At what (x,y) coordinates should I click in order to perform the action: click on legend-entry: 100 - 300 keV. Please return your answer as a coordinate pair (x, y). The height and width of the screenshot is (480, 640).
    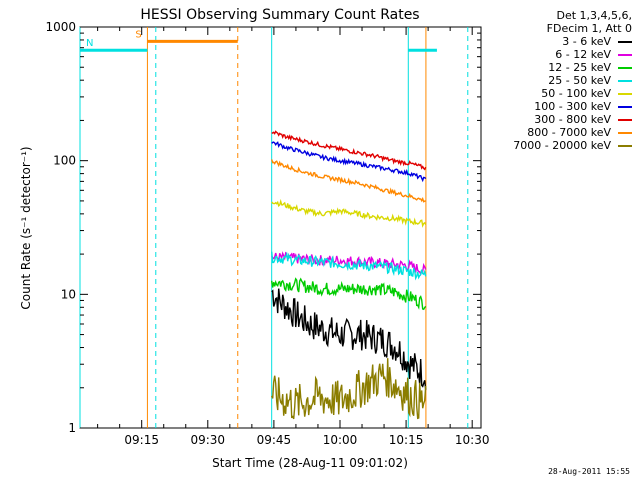
    Looking at the image, I should click on (583, 107).